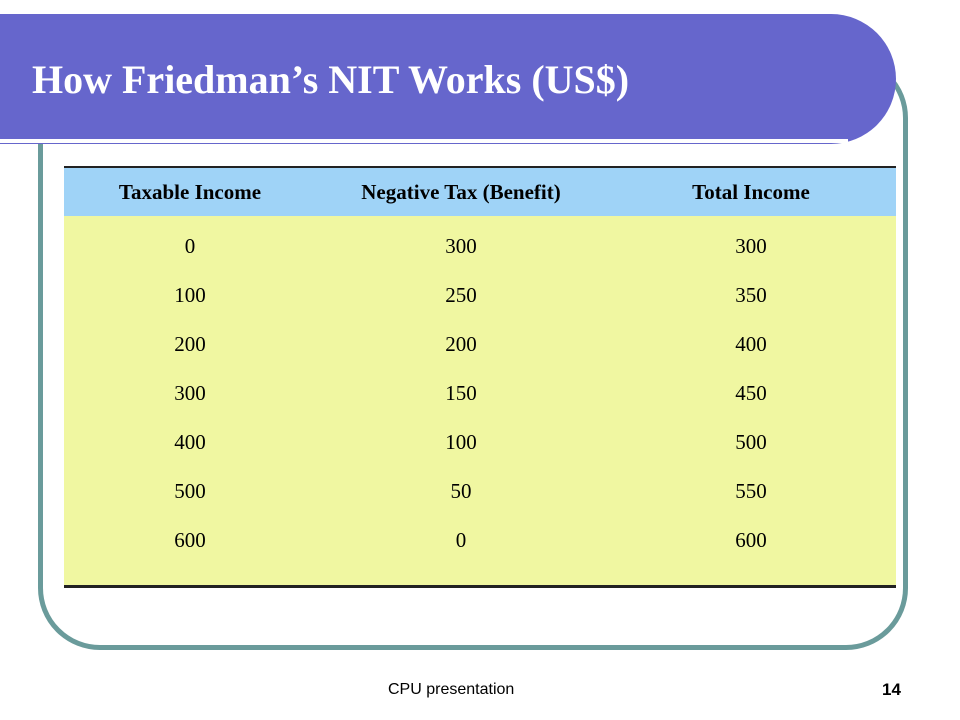  What do you see at coordinates (461, 246) in the screenshot?
I see `cell-negative-tax: 300` at bounding box center [461, 246].